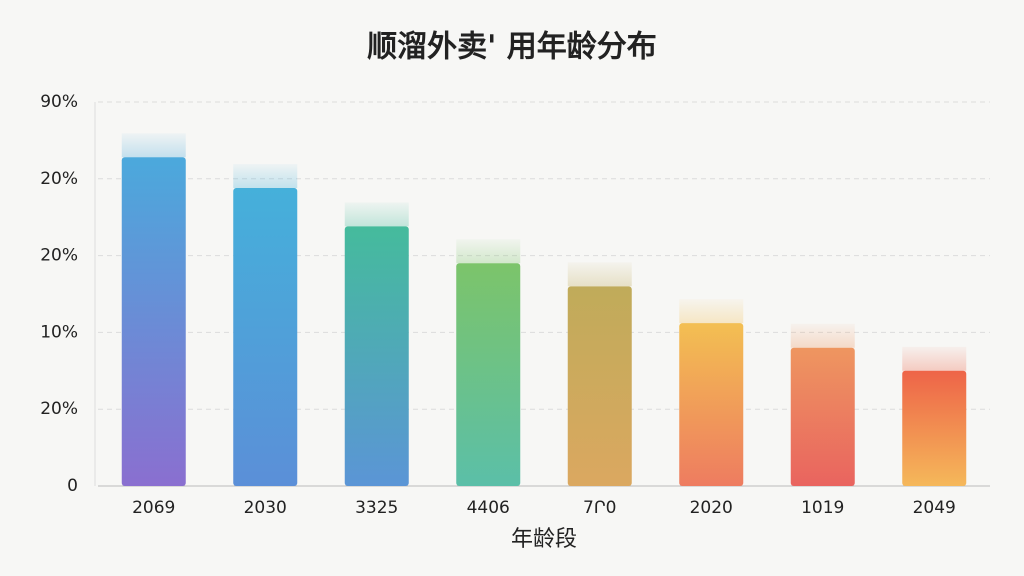 Image resolution: width=1024 pixels, height=576 pixels. I want to click on x-axis-label: 年龄段, so click(544, 539).